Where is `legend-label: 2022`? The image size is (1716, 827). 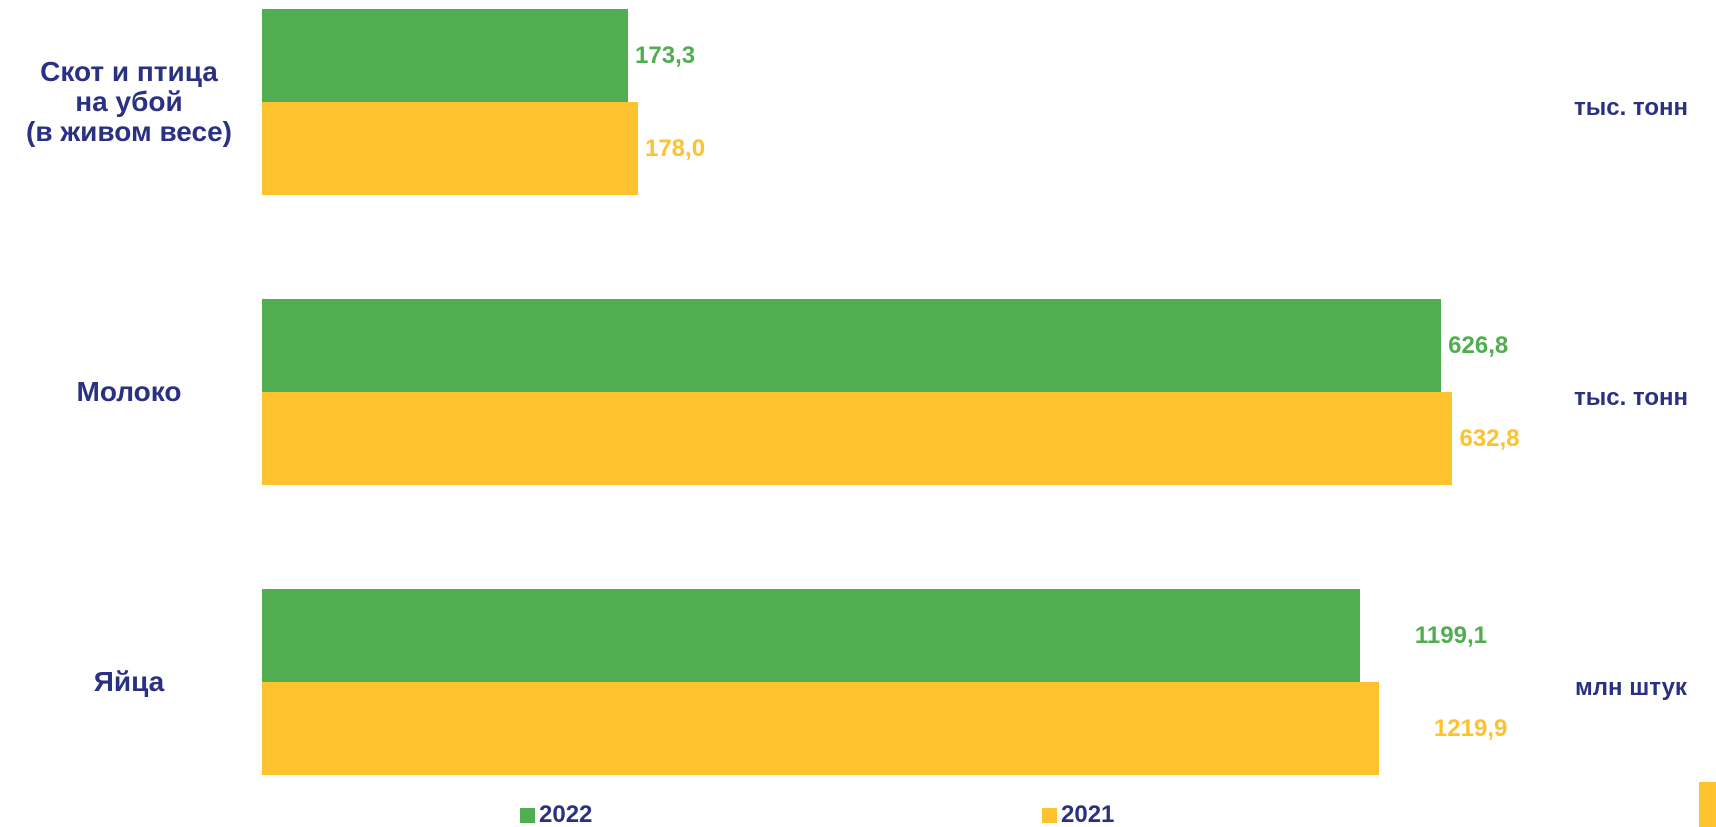
legend-label: 2022 is located at coordinates (566, 814).